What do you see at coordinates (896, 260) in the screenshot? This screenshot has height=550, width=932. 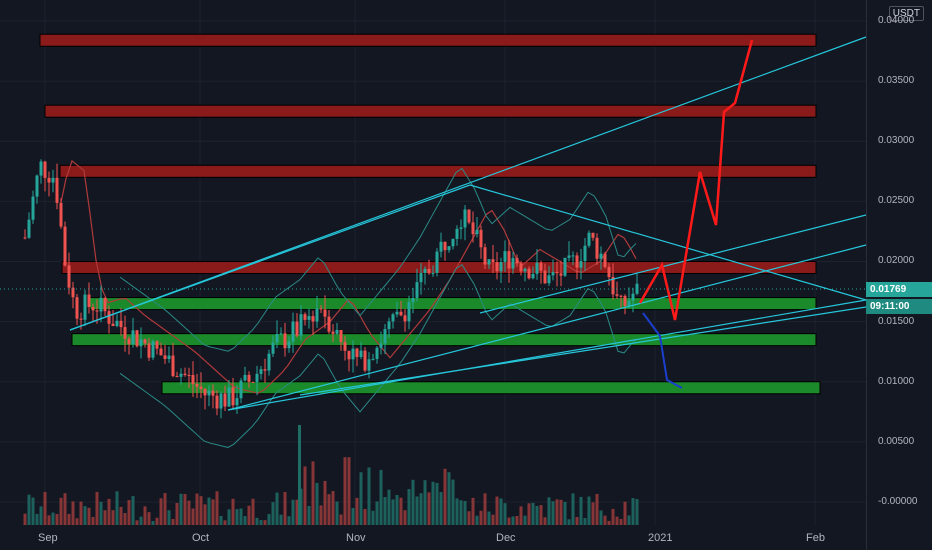 I see `price-tick: 0.02000` at bounding box center [896, 260].